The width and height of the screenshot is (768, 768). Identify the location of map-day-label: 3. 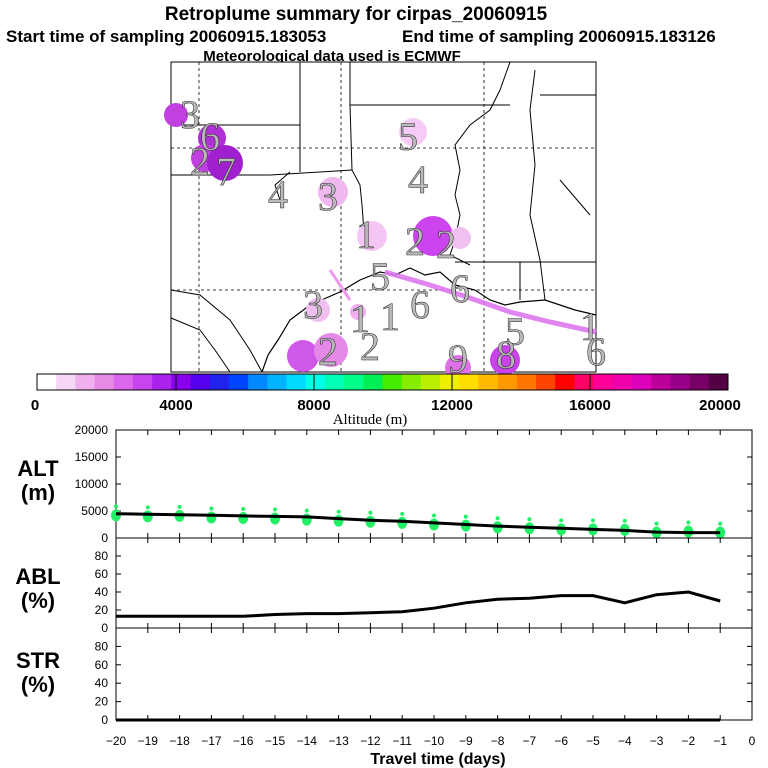
(313, 304).